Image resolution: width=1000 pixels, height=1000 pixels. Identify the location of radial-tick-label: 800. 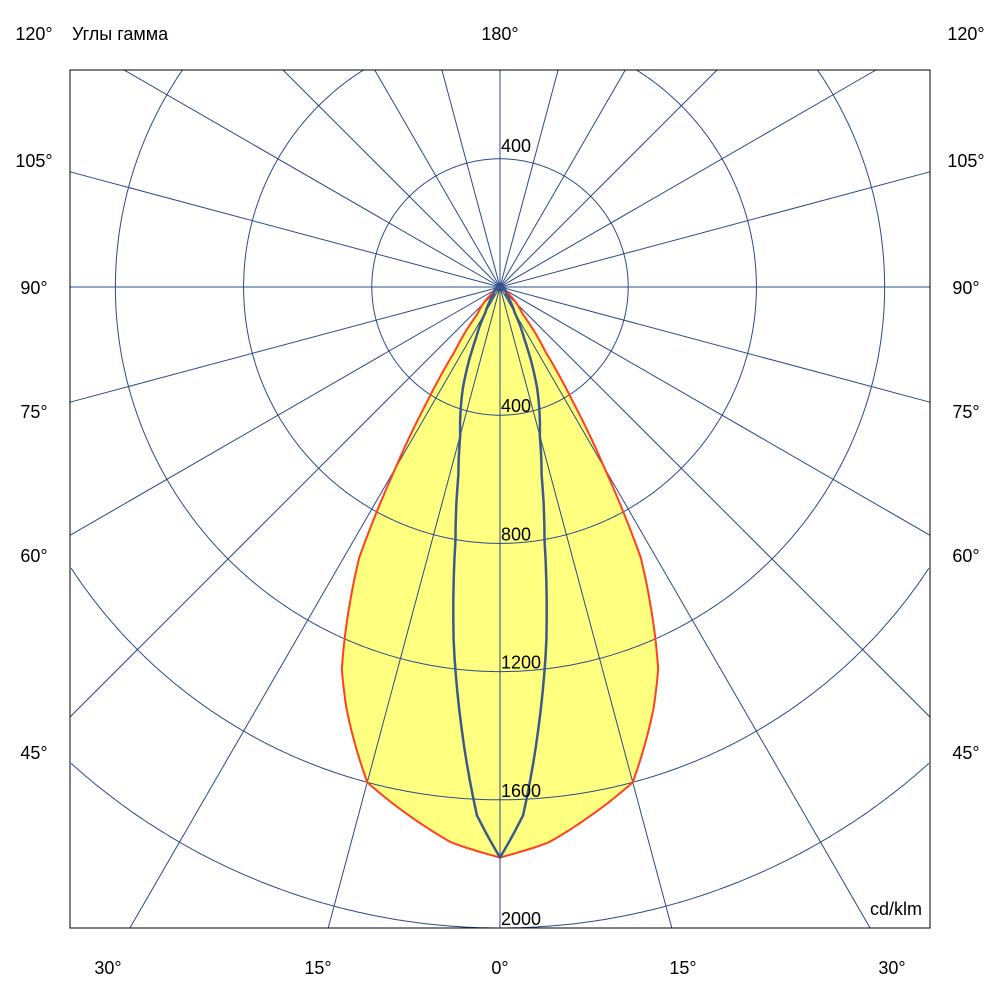
(516, 534).